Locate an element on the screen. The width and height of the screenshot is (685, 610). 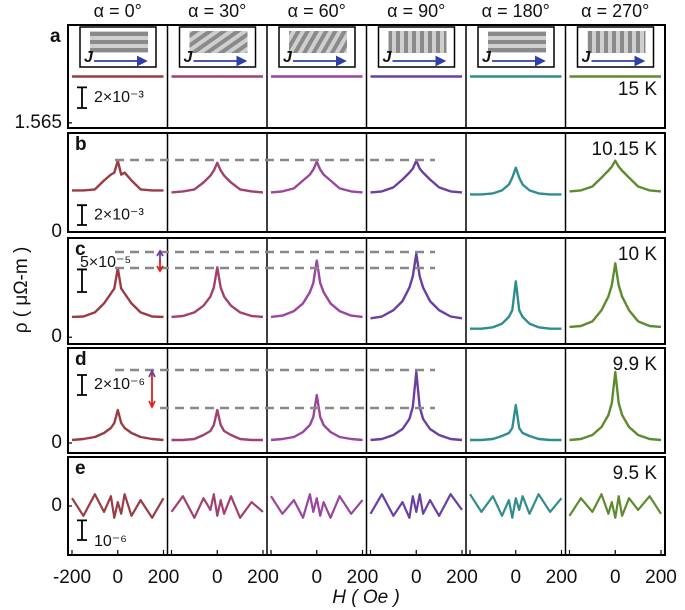
column-title: α = 270° is located at coordinates (615, 11).